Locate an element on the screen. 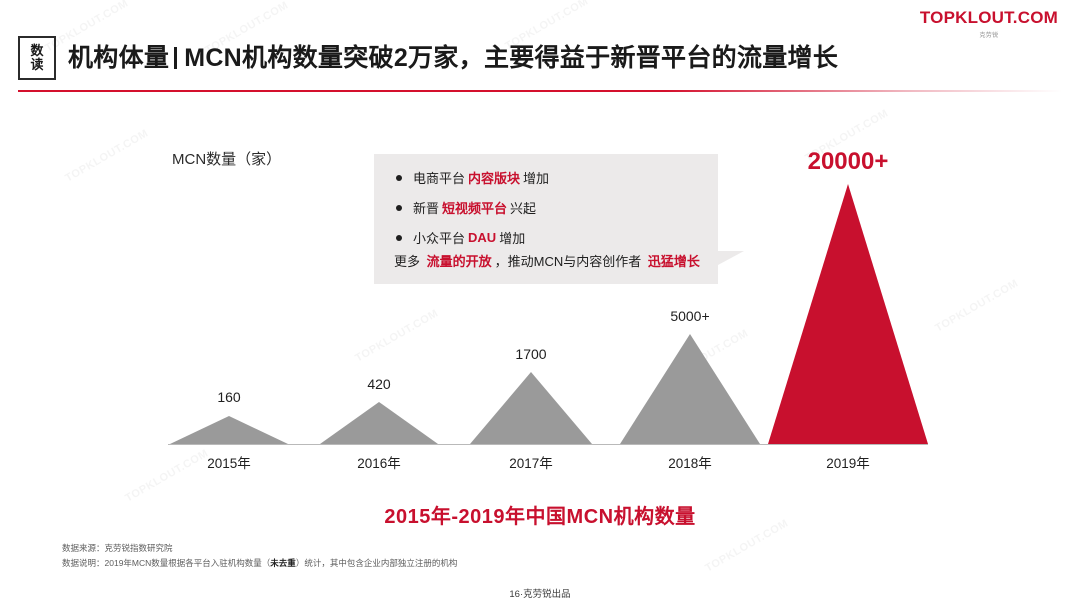  footnote-source-label: 数据来源： is located at coordinates (83, 548).